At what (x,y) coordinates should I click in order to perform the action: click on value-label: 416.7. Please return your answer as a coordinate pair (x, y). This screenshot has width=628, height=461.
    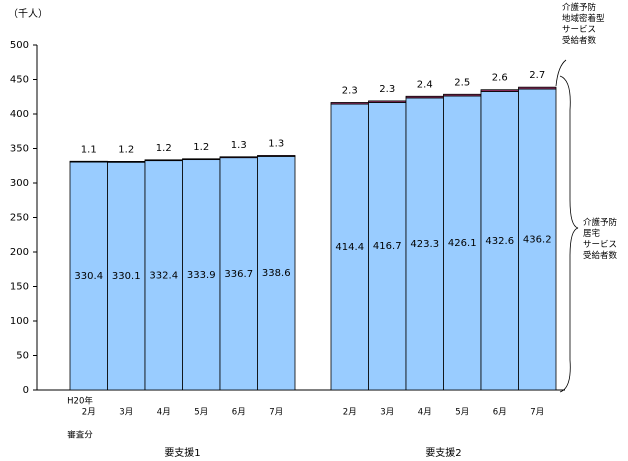
    Looking at the image, I should click on (387, 246).